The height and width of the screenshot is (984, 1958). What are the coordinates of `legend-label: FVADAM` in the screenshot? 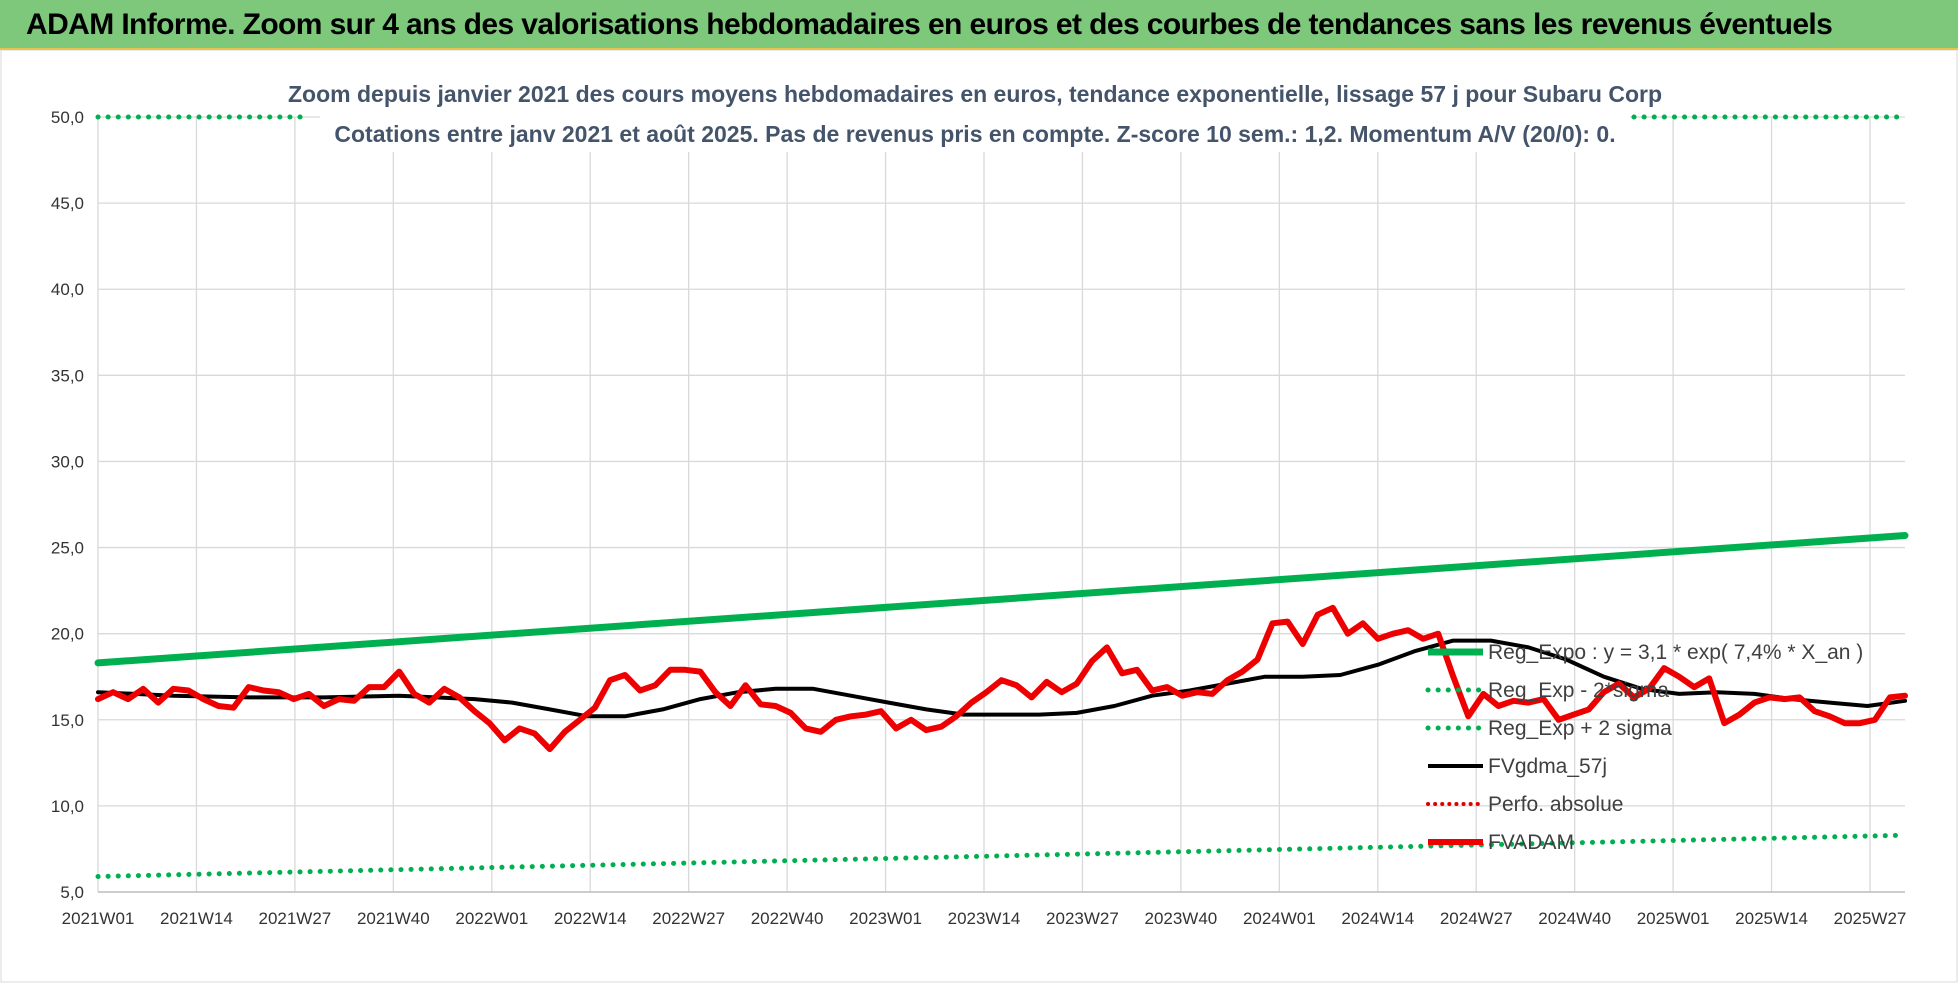 It's located at (1531, 842).